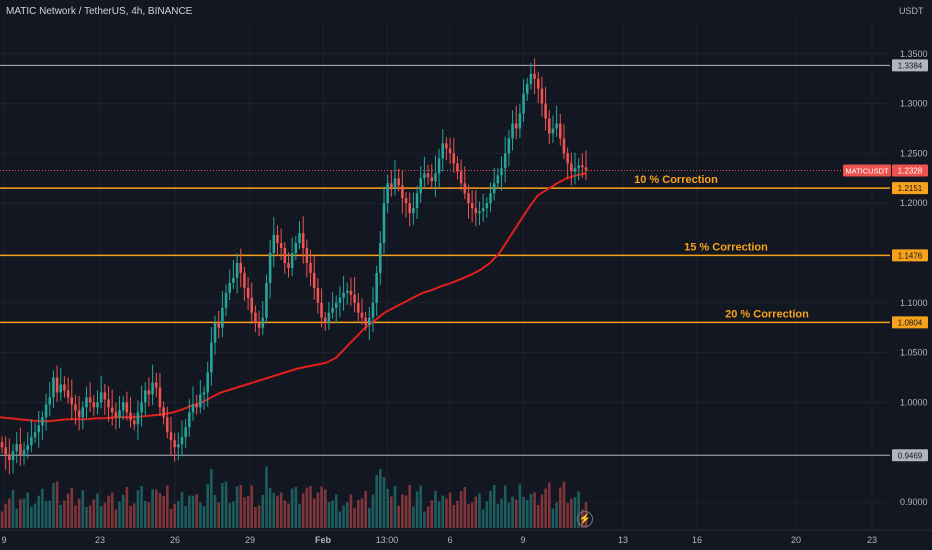 The image size is (932, 550). What do you see at coordinates (323, 540) in the screenshot?
I see `time-tick-label: Feb` at bounding box center [323, 540].